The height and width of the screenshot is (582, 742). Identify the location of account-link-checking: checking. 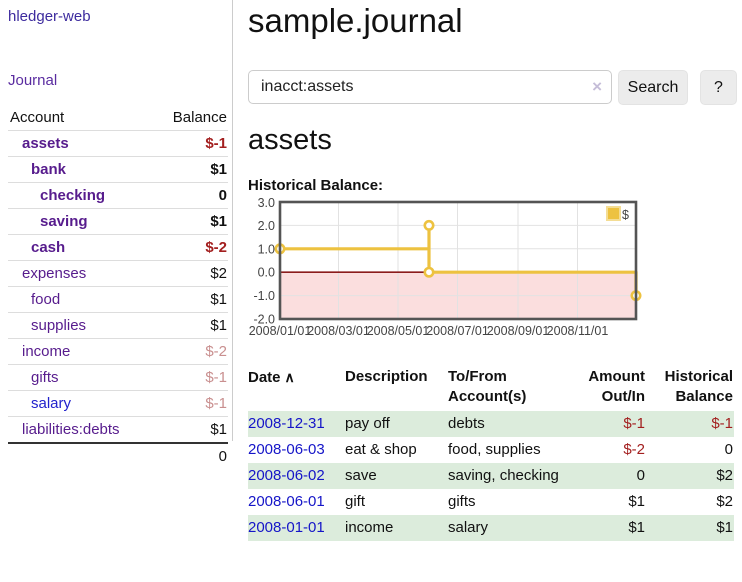
(73, 195).